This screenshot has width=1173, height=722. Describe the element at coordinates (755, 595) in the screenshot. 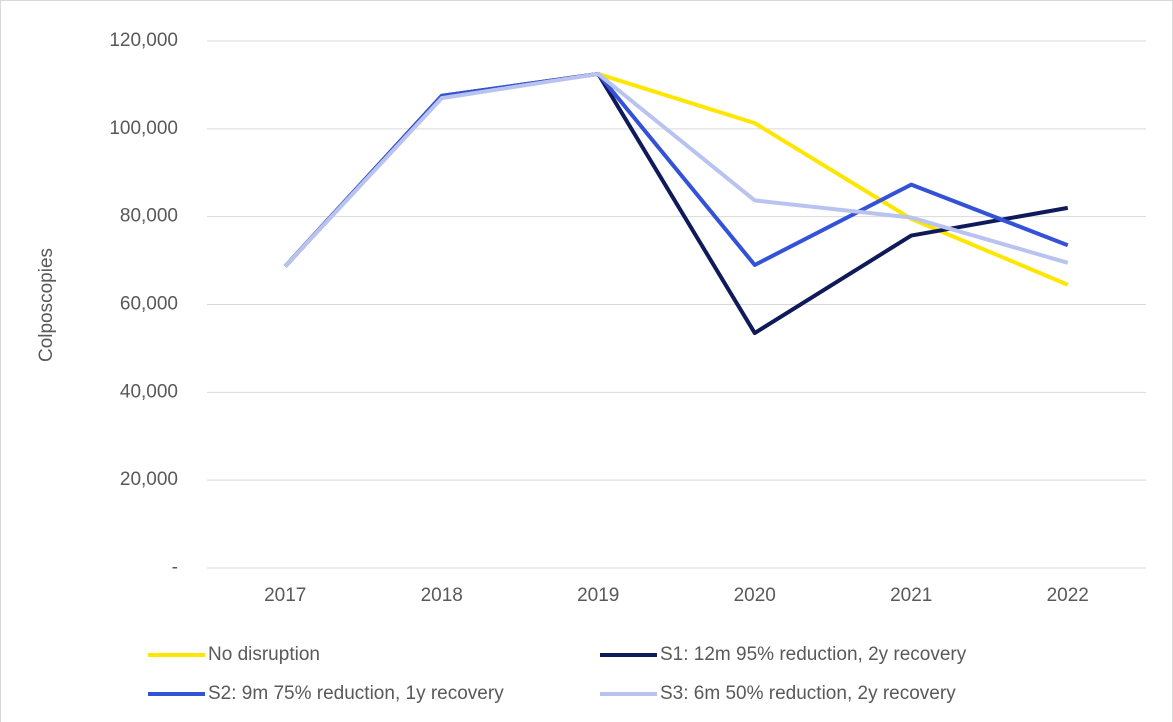

I see `x-tick-label: 2020` at that location.